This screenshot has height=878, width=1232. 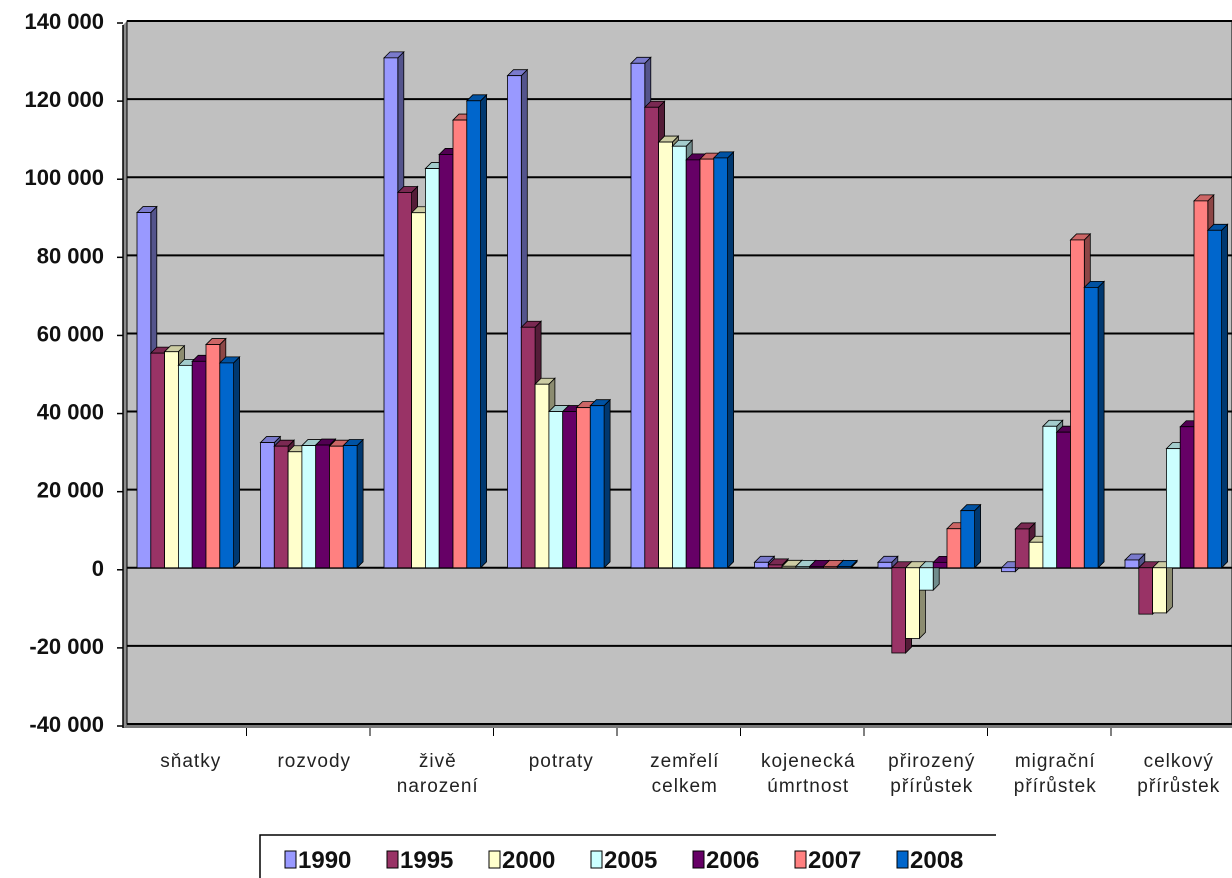 What do you see at coordinates (64, 21) in the screenshot?
I see `y-tick-label: 140 000` at bounding box center [64, 21].